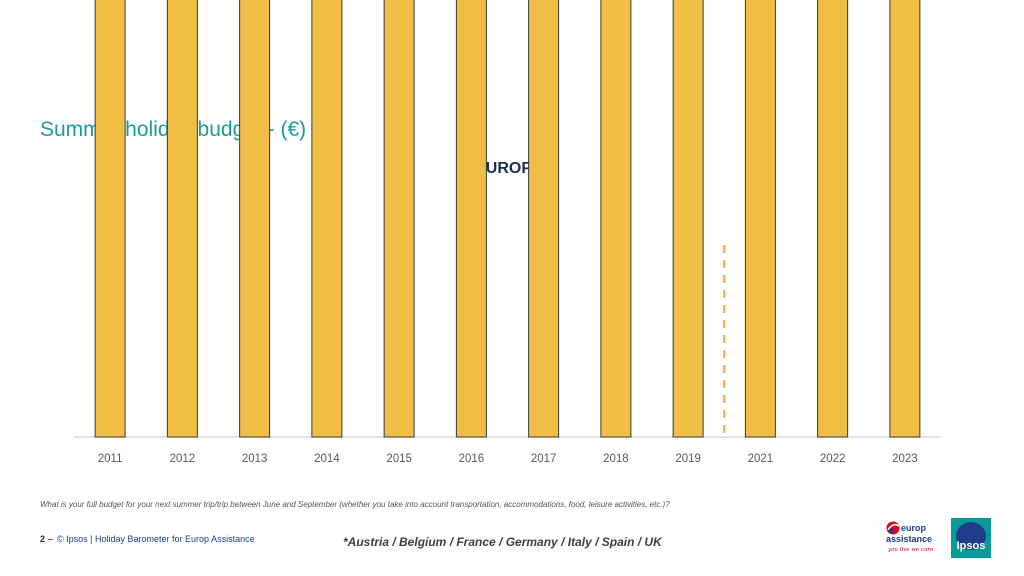 The image size is (1024, 576). What do you see at coordinates (110, 459) in the screenshot?
I see `x-tick-label-2011: 2011` at bounding box center [110, 459].